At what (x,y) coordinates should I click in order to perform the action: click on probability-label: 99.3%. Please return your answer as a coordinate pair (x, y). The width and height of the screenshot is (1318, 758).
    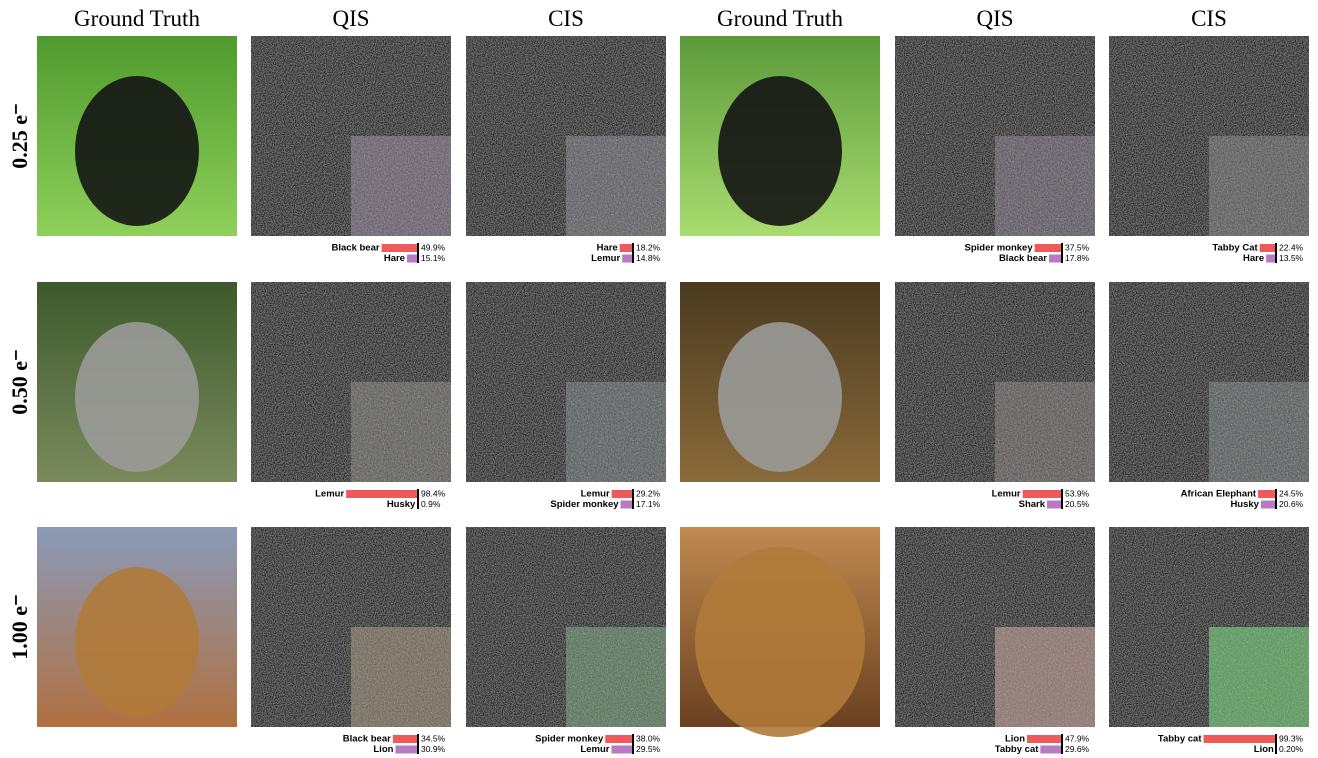
    Looking at the image, I should click on (1291, 738).